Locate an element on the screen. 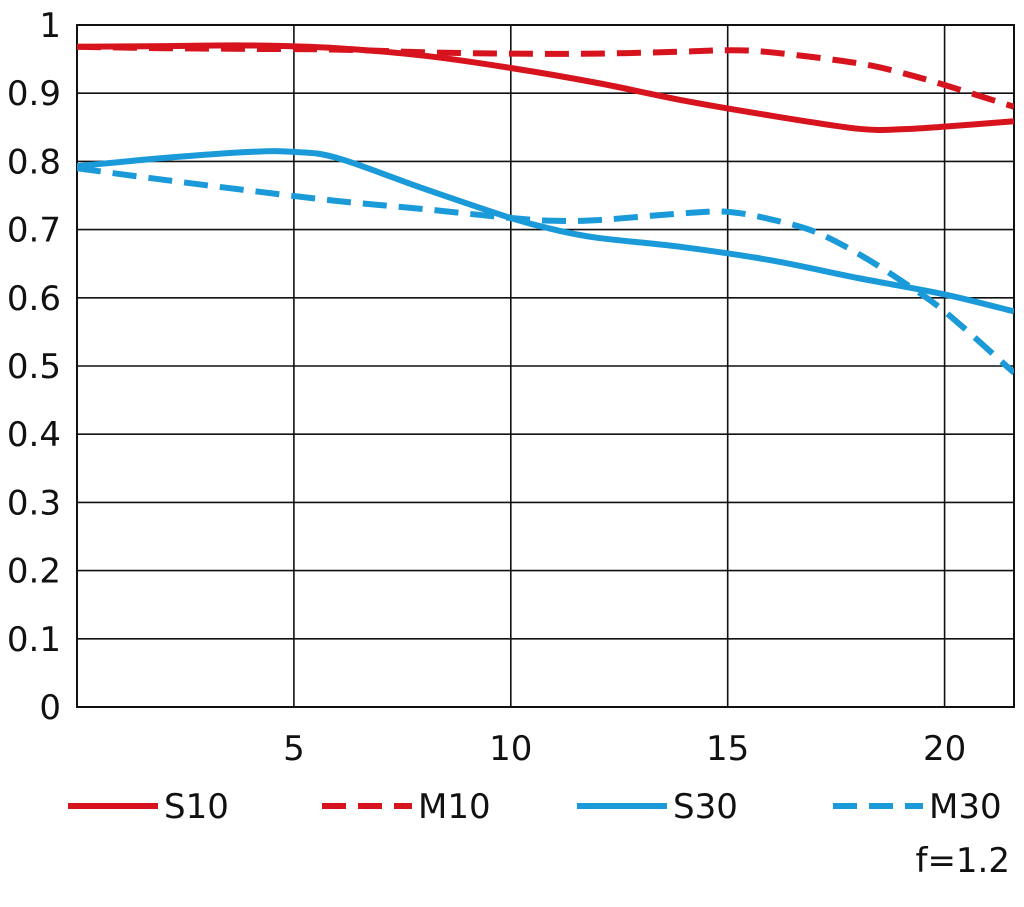  legend-label-s30: S30 is located at coordinates (705, 807).